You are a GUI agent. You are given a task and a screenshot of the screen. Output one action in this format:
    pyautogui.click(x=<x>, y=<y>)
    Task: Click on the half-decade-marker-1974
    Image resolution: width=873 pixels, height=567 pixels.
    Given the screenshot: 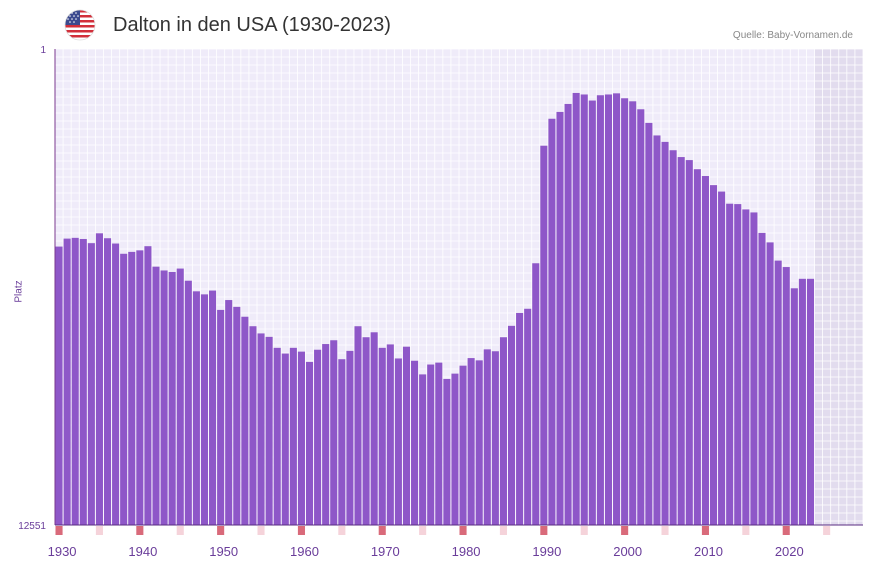 What is the action you would take?
    pyautogui.click(x=423, y=530)
    